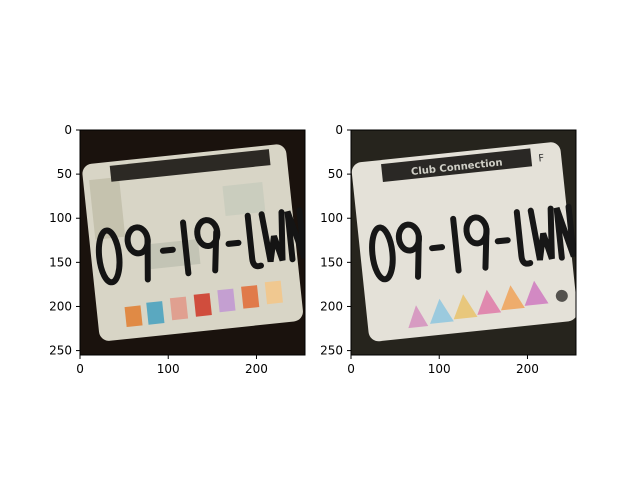  Describe the element at coordinates (488, 304) in the screenshot. I see `plate-decals-right` at that location.